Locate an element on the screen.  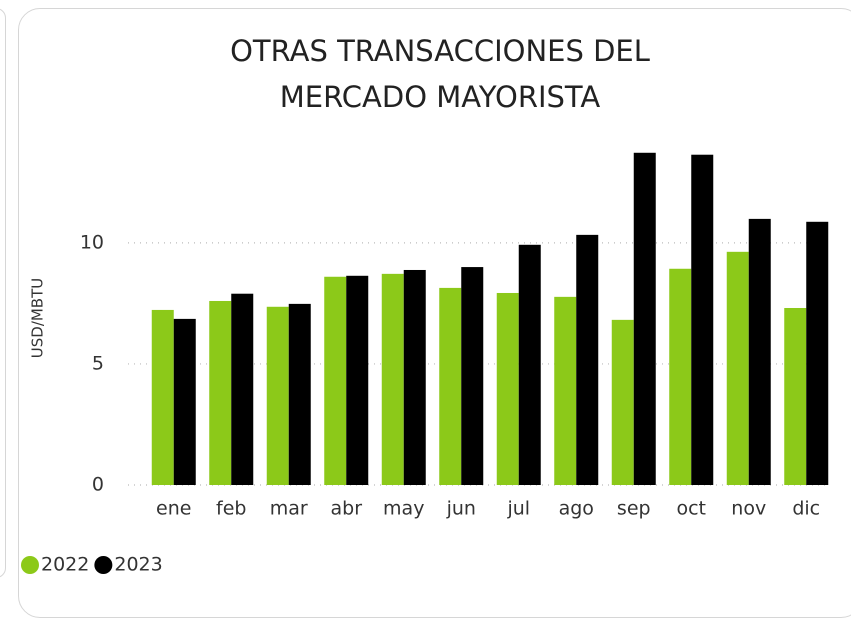
x-tick-label: may is located at coordinates (403, 509).